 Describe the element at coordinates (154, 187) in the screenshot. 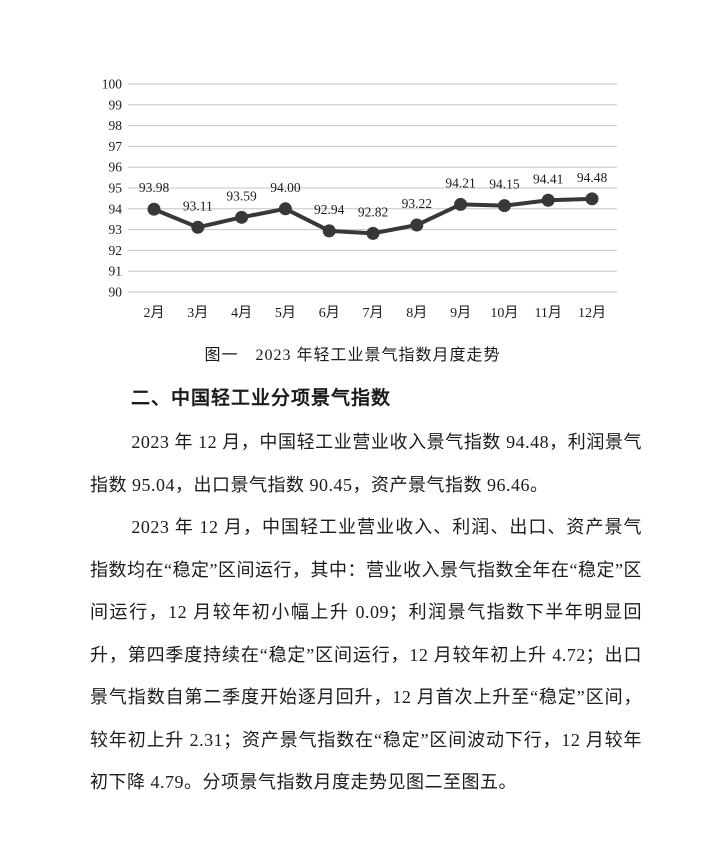

I see `data-point-label: 93.98` at that location.